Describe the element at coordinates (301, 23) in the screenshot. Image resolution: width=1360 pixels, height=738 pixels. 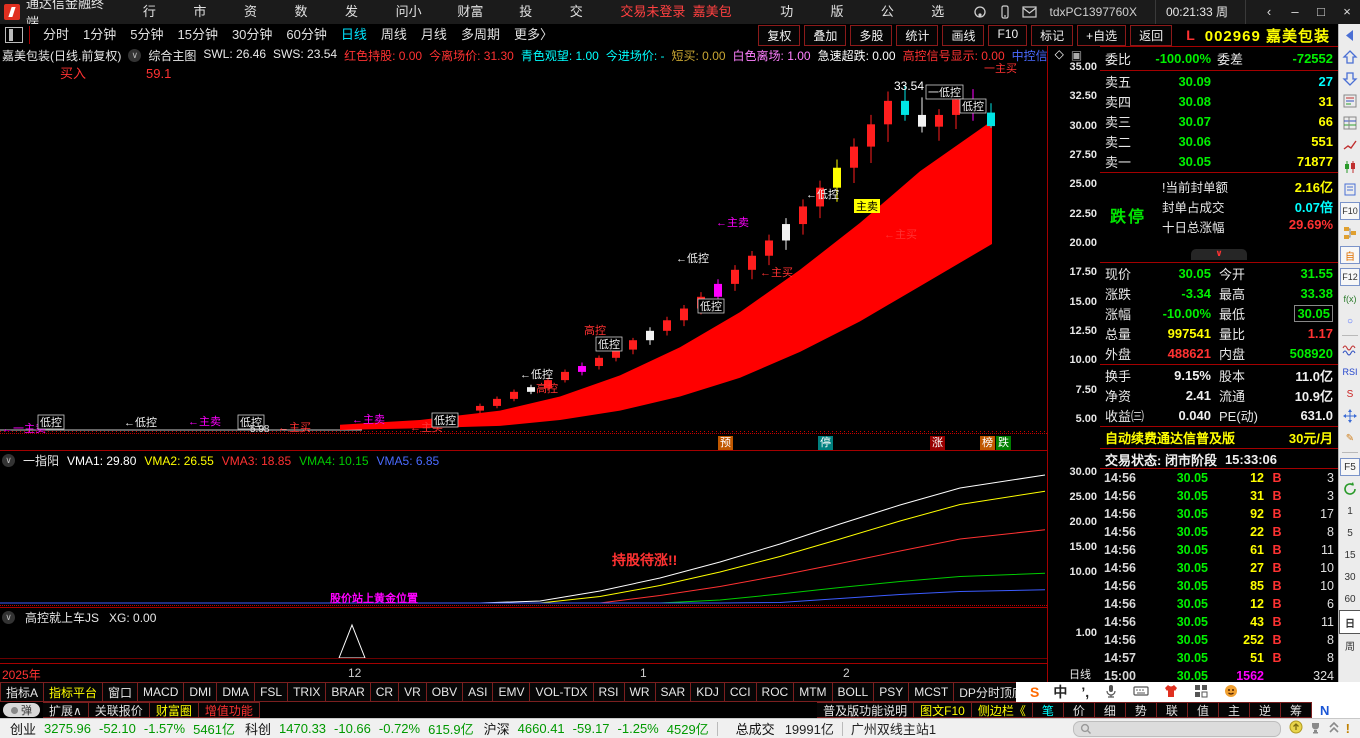
I see `menu-数据: 数据` at that location.